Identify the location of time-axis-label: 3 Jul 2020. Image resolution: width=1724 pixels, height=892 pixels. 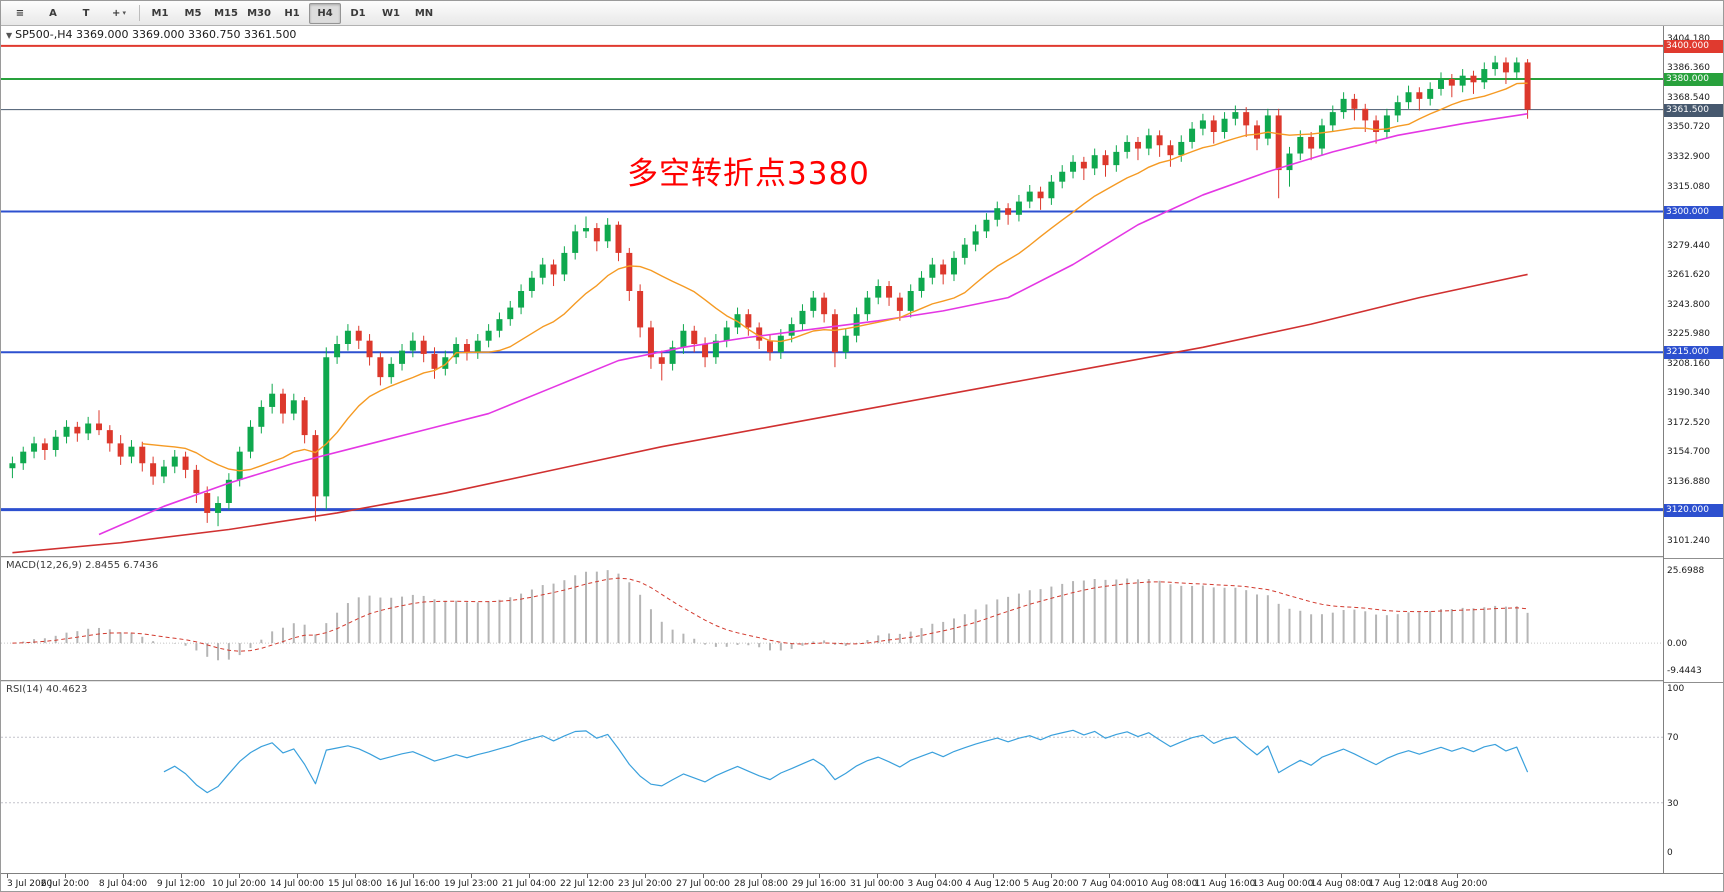
(30, 884).